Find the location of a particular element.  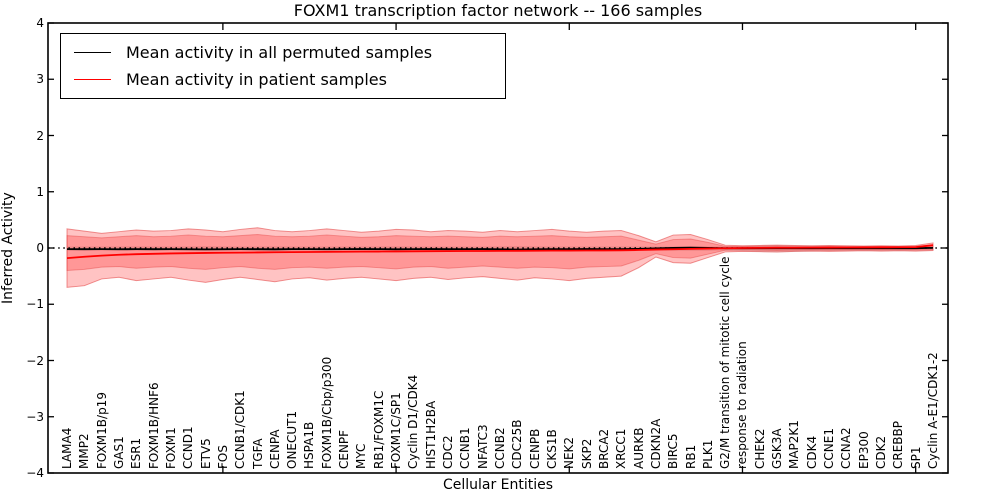

x-tick-label: ESR1 is located at coordinates (136, 453).